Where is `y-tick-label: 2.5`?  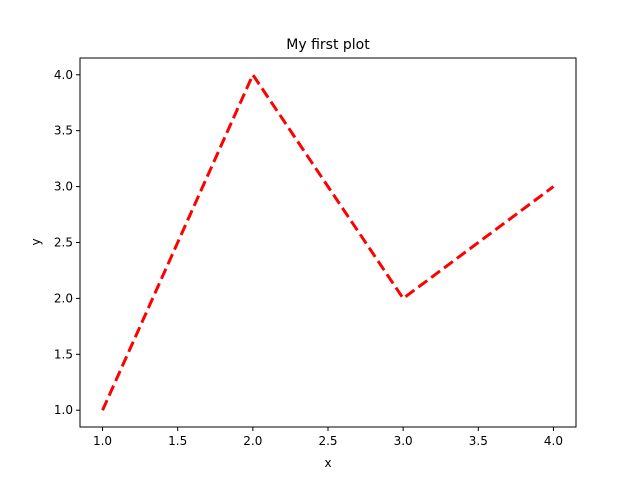 y-tick-label: 2.5 is located at coordinates (63, 243).